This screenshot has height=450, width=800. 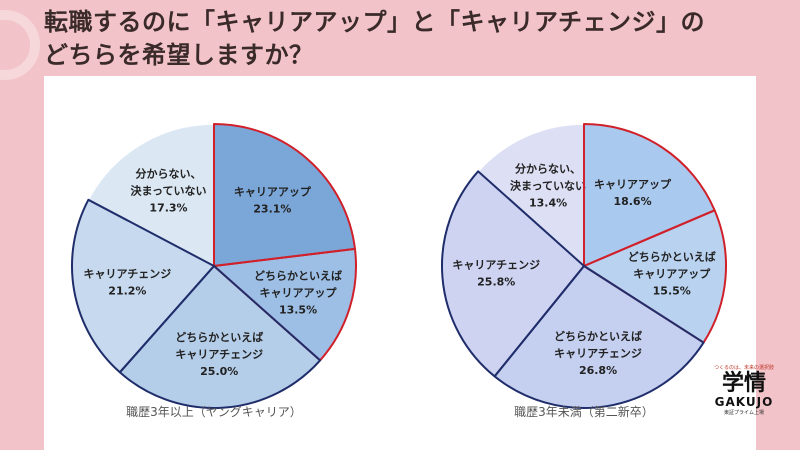 What do you see at coordinates (375, 22) in the screenshot?
I see `title-line-1: 転職するのに「キャリアアップ」と「キャリアチェンジ」の` at bounding box center [375, 22].